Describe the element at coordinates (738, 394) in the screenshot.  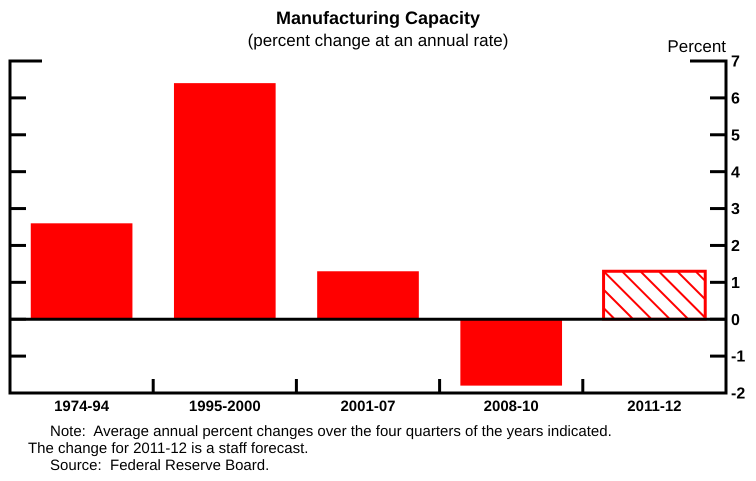
I see `y-tick-label: -2` at that location.